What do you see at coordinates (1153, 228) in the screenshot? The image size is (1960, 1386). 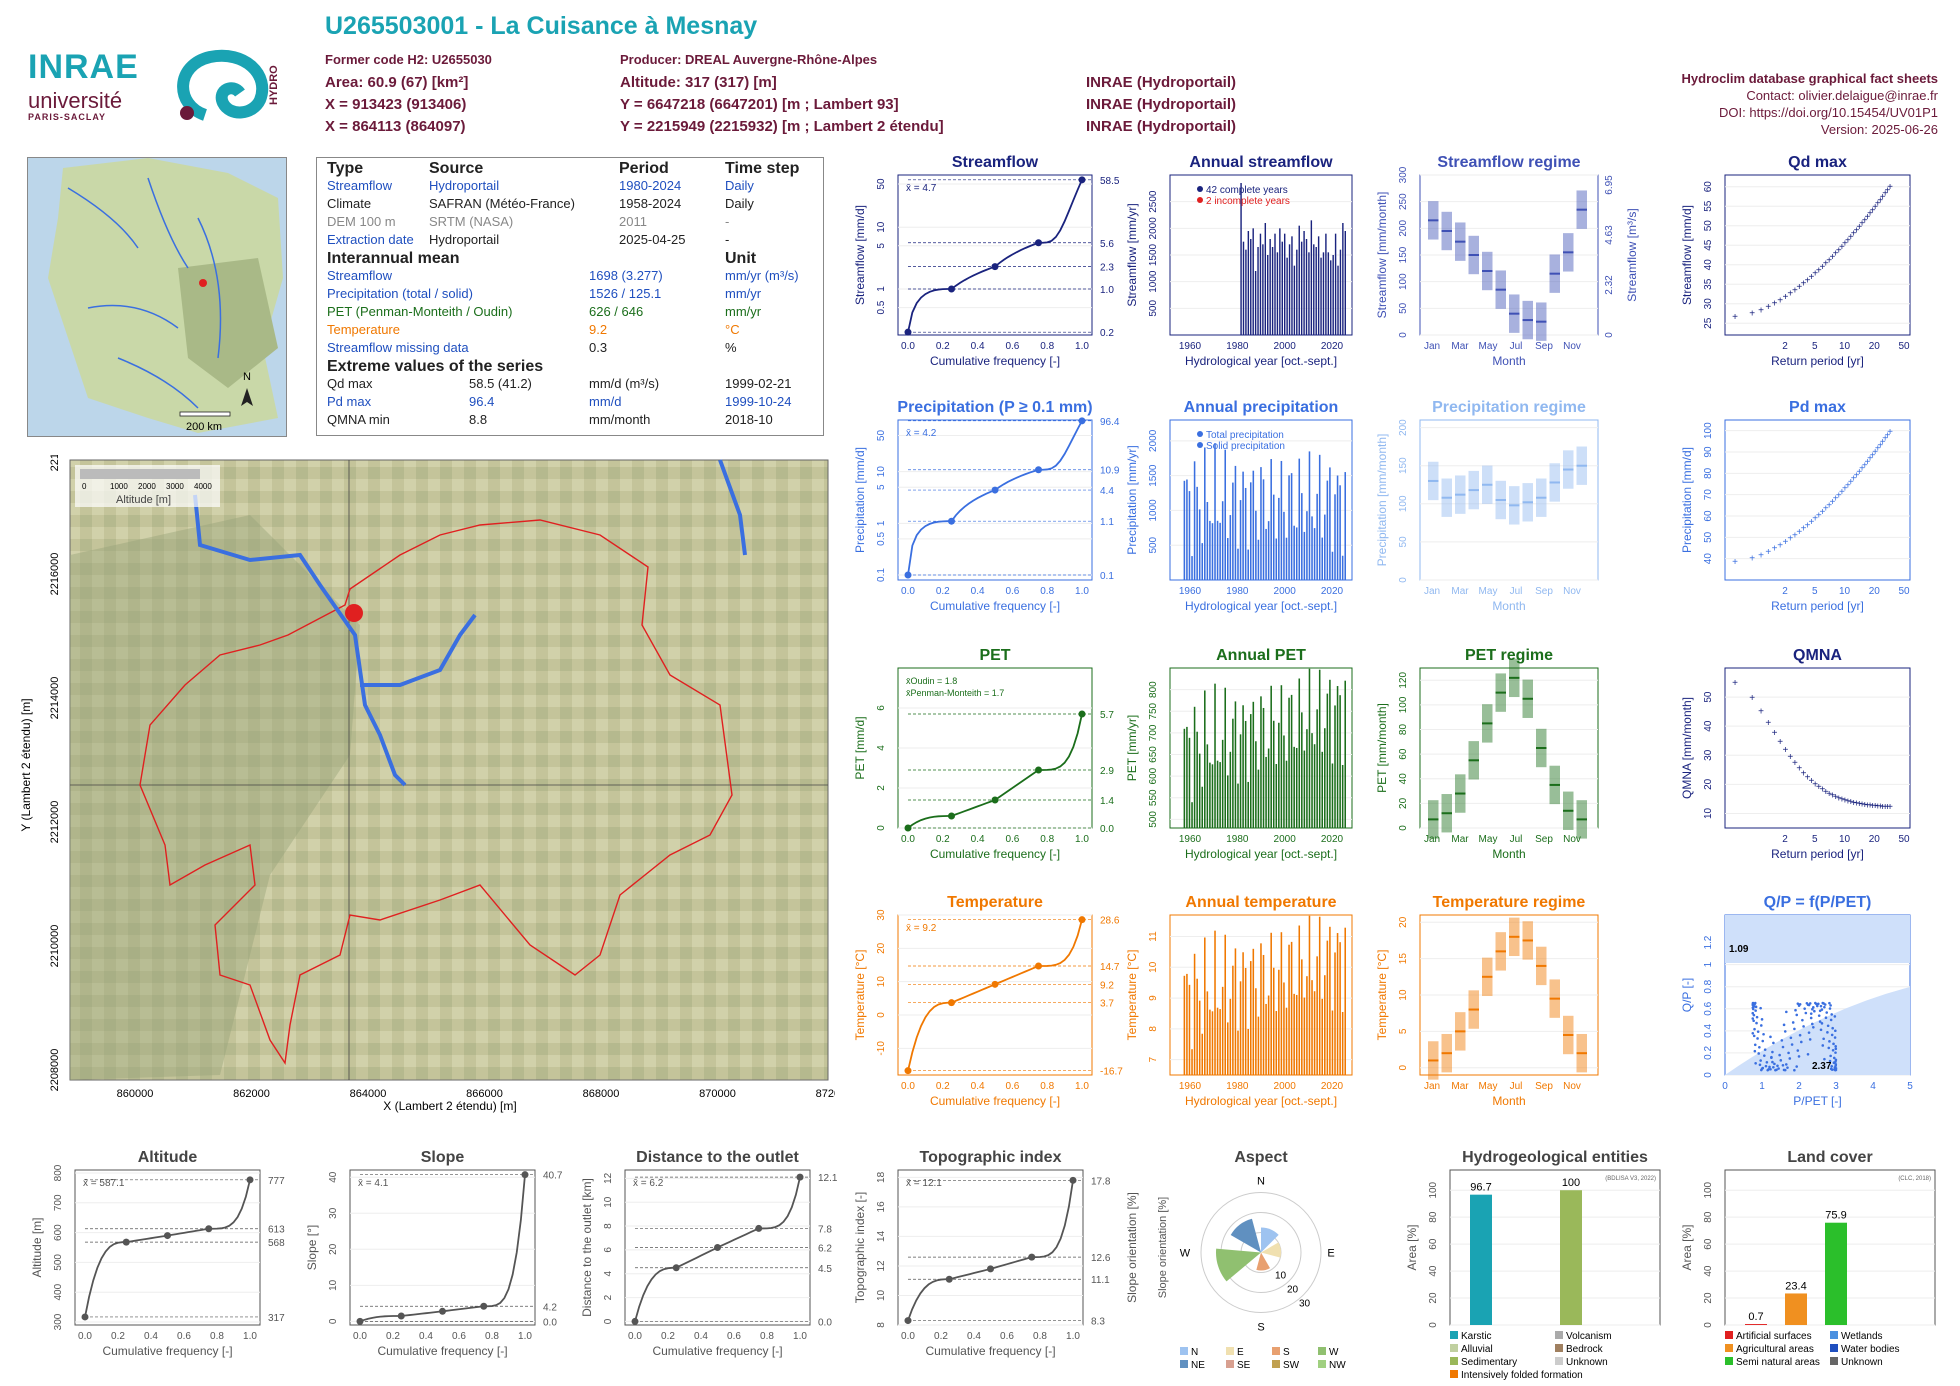 I see `y-tick: 2000` at bounding box center [1153, 228].